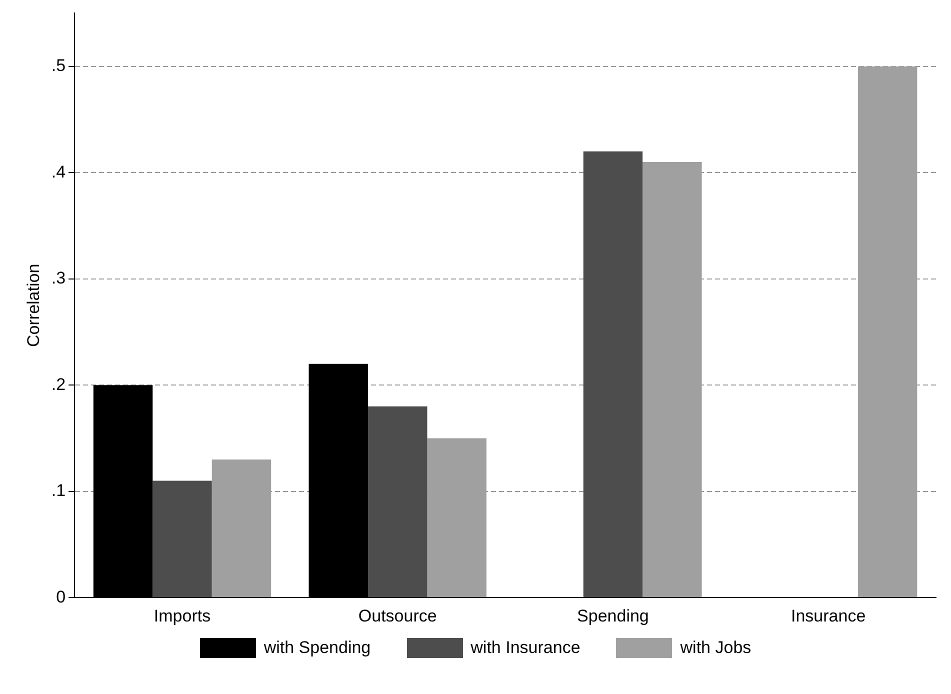 The width and height of the screenshot is (951, 694). I want to click on y-tick-label: .4, so click(58, 172).